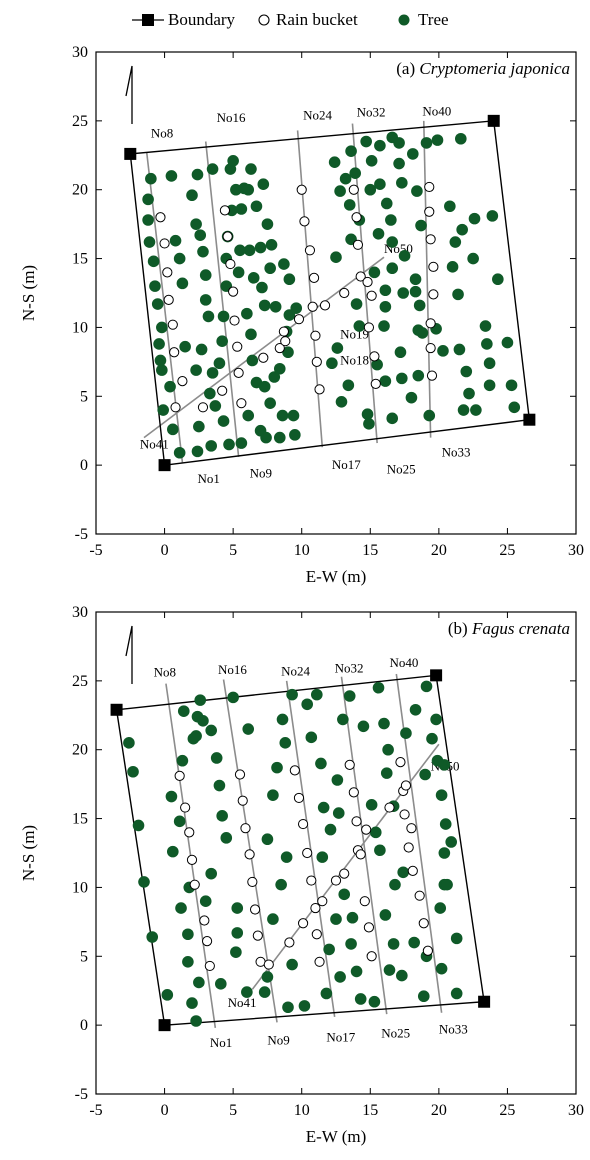  I want to click on boundary-corner-marker, so click(529, 419).